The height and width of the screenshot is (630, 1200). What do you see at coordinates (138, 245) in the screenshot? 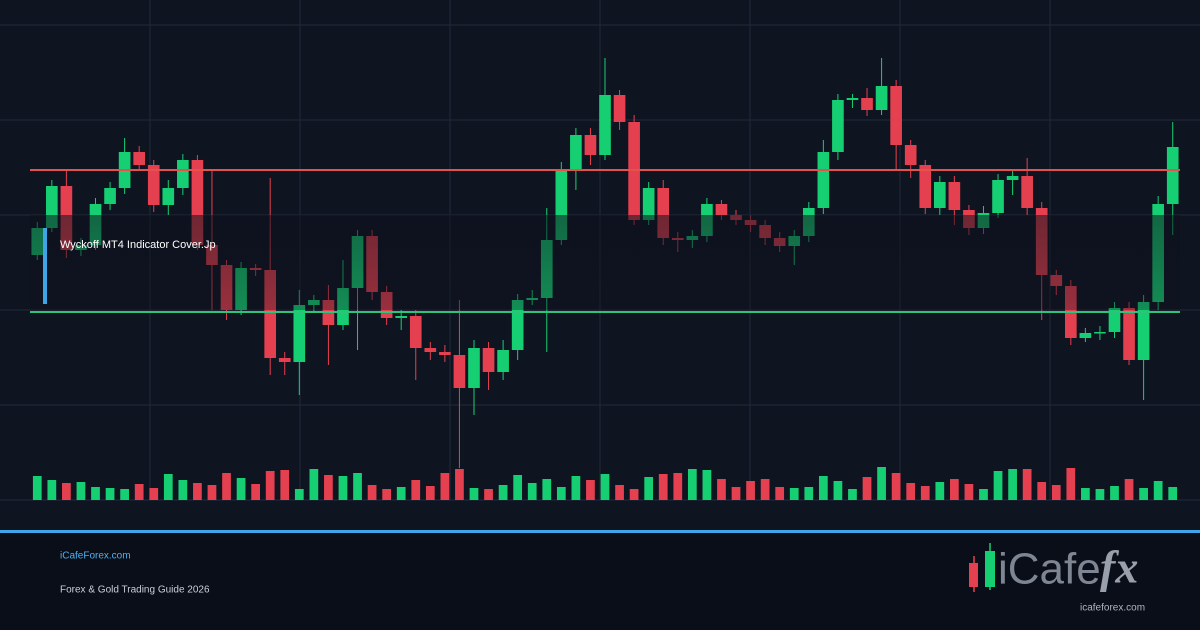
I see `annotation: Wyckoff MT4 Indicator Cover.Jp` at bounding box center [138, 245].